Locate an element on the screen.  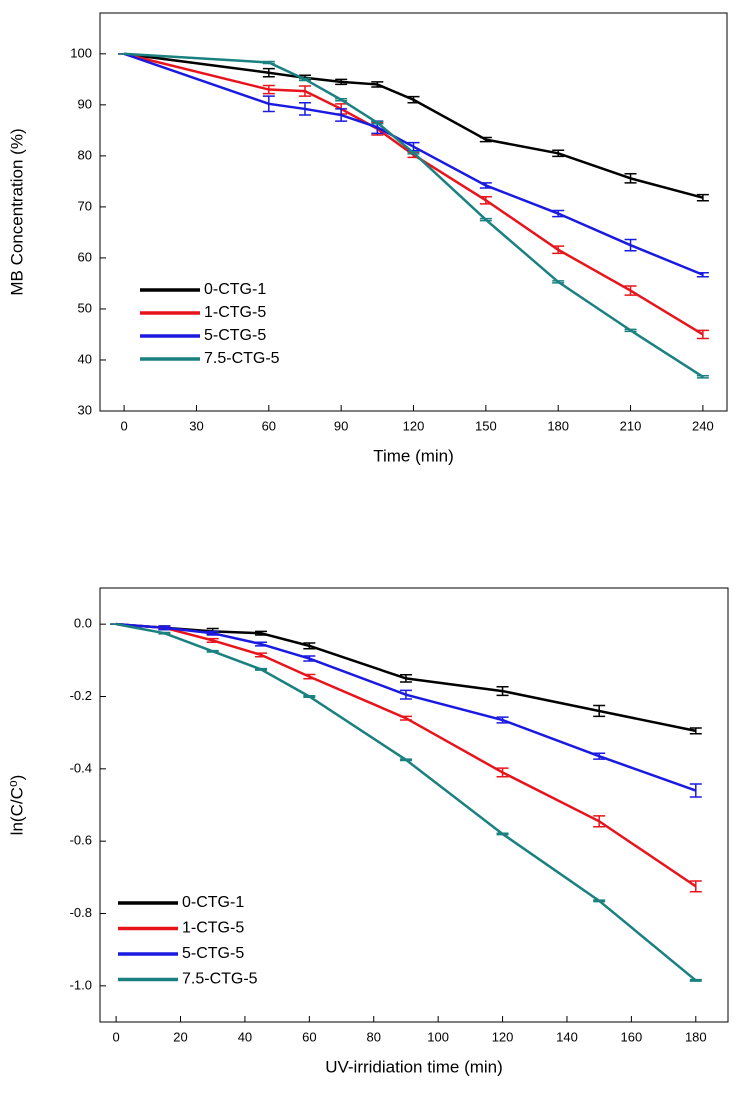
y-tick-label: -0.6 is located at coordinates (81, 840).